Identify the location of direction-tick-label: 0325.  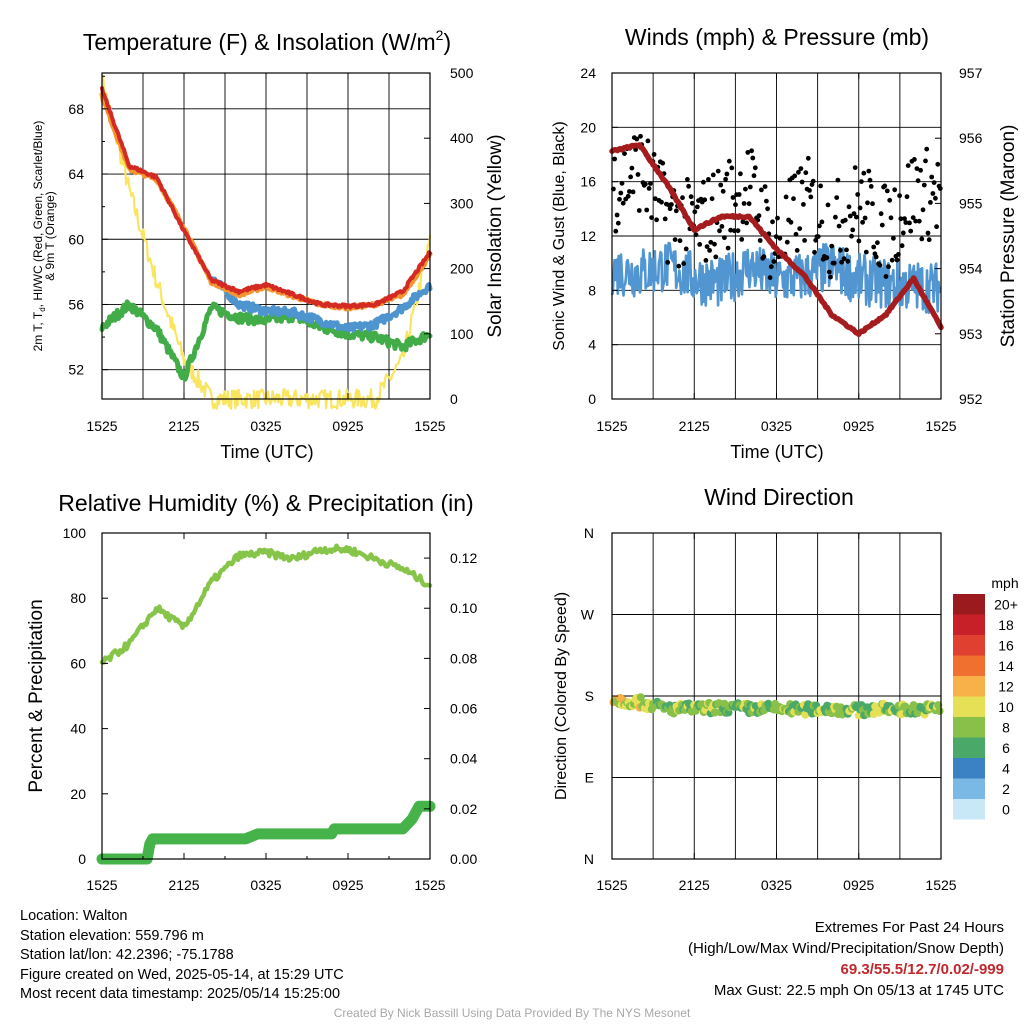
(776, 885).